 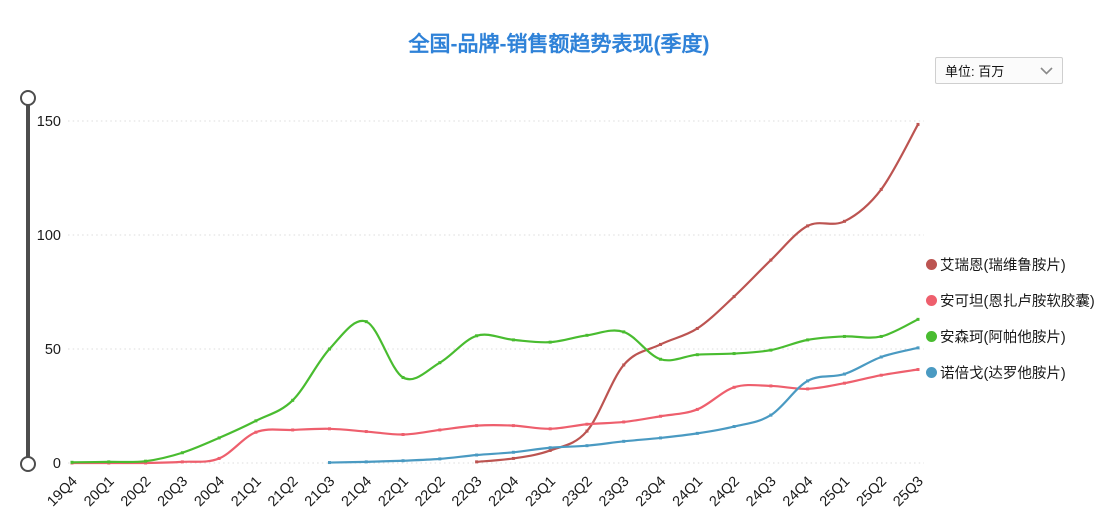 What do you see at coordinates (320, 492) in the screenshot?
I see `x-axis-label: 21Q3` at bounding box center [320, 492].